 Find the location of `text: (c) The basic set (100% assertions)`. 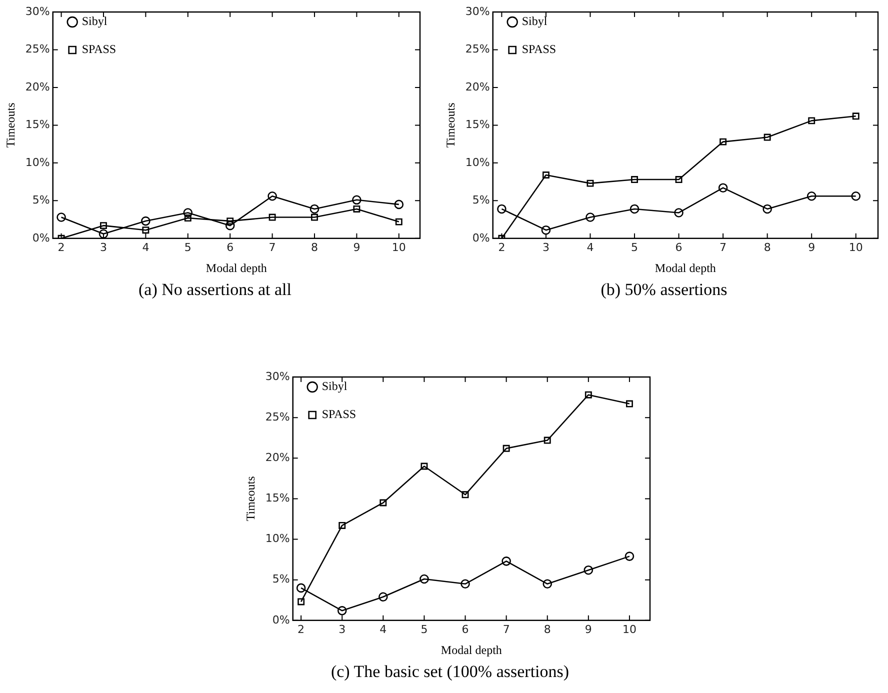

text: (c) The basic set (100% assertions) is located at coordinates (450, 672).